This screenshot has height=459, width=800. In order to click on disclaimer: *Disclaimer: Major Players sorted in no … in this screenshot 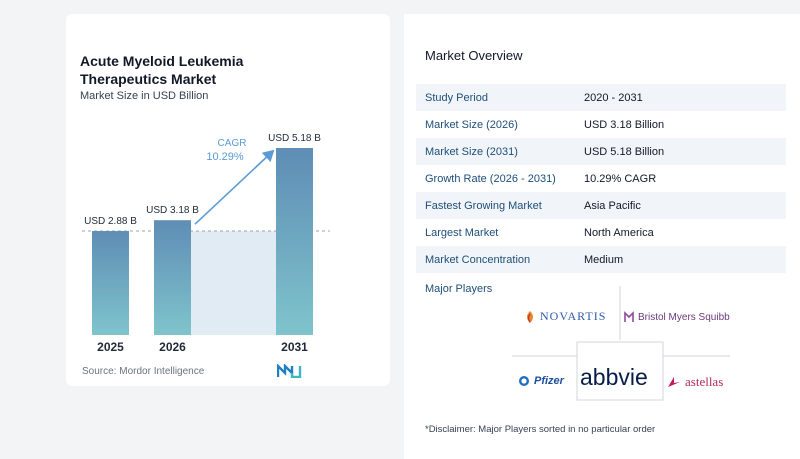, I will do `click(540, 429)`.